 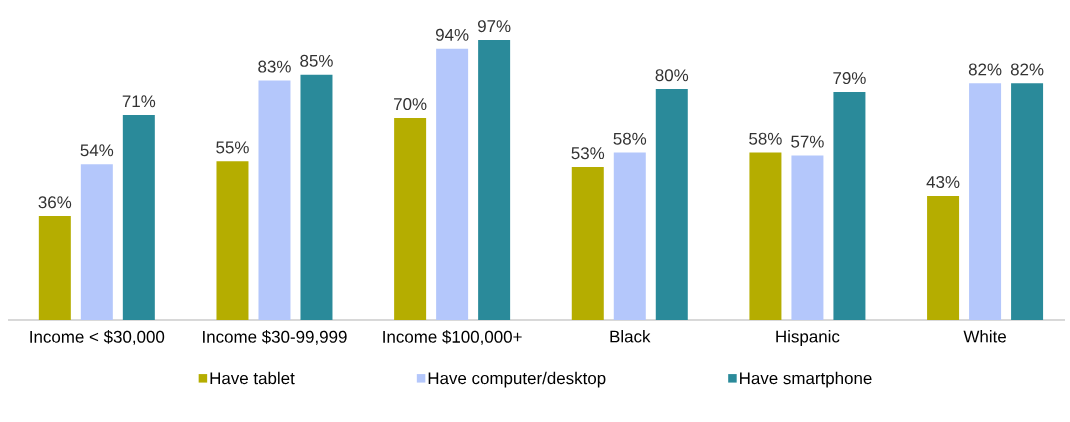 What do you see at coordinates (97, 337) in the screenshot?
I see `x-tick-label: Income < $30,000` at bounding box center [97, 337].